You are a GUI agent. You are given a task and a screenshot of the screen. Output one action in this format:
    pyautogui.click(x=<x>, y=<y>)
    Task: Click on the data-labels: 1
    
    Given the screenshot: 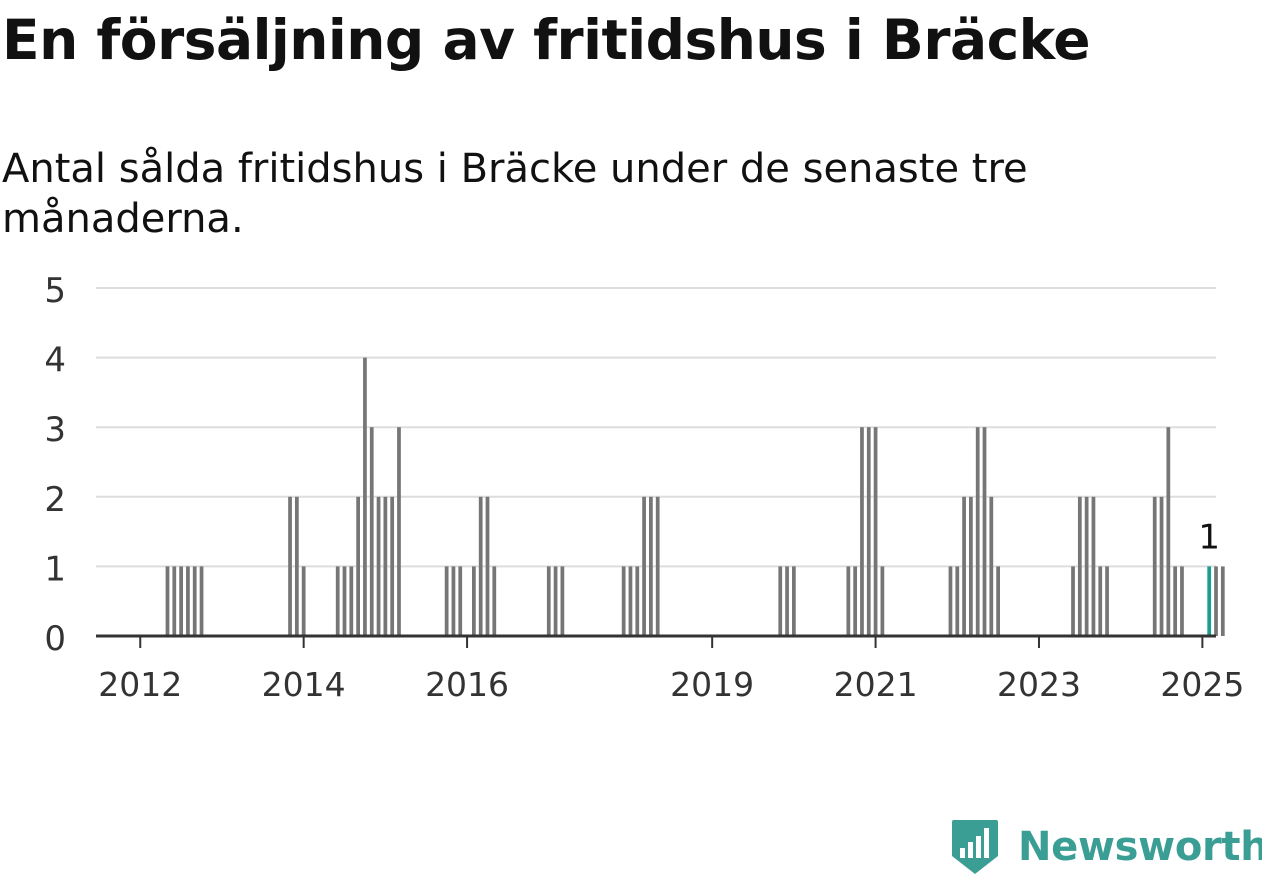 What is the action you would take?
    pyautogui.click(x=1209, y=537)
    